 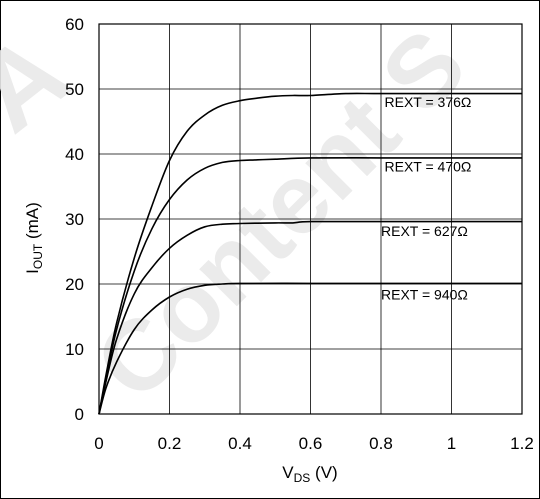 I want to click on y-tick-label: 30, so click(x=74, y=219).